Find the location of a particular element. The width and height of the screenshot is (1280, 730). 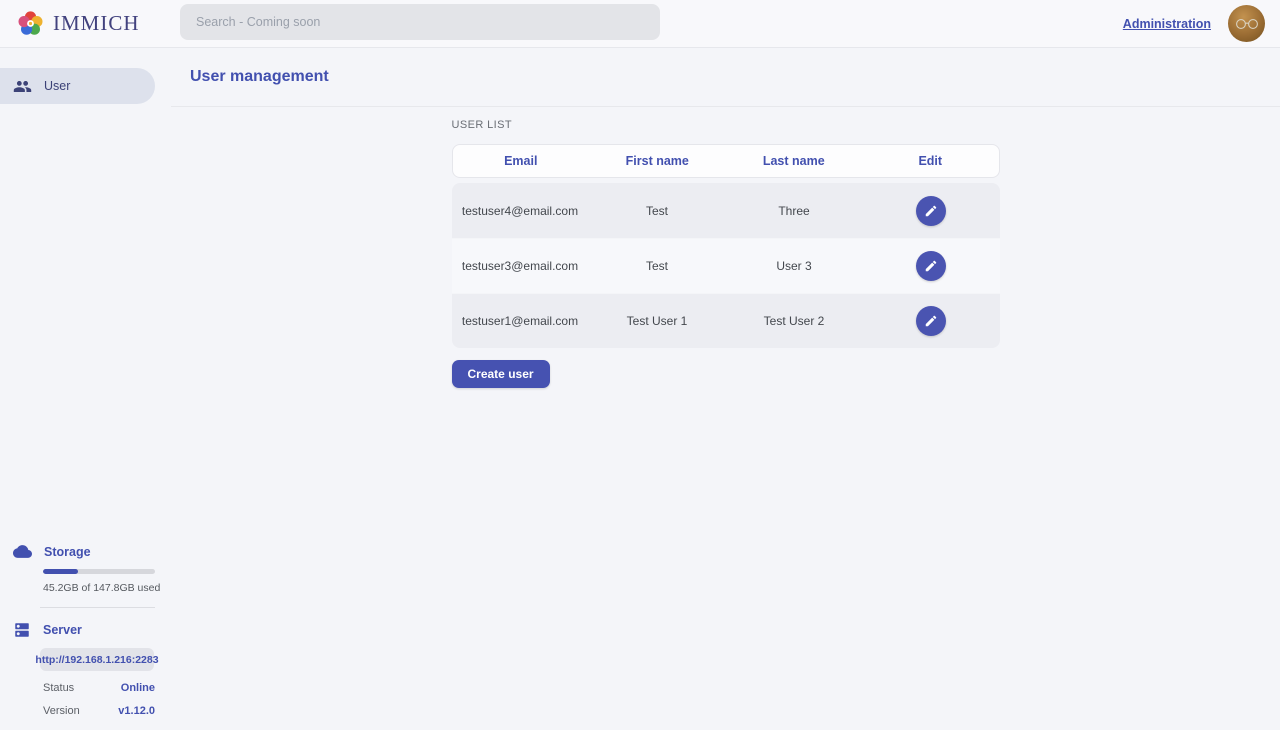

column-header-first-name: First name is located at coordinates (657, 161).